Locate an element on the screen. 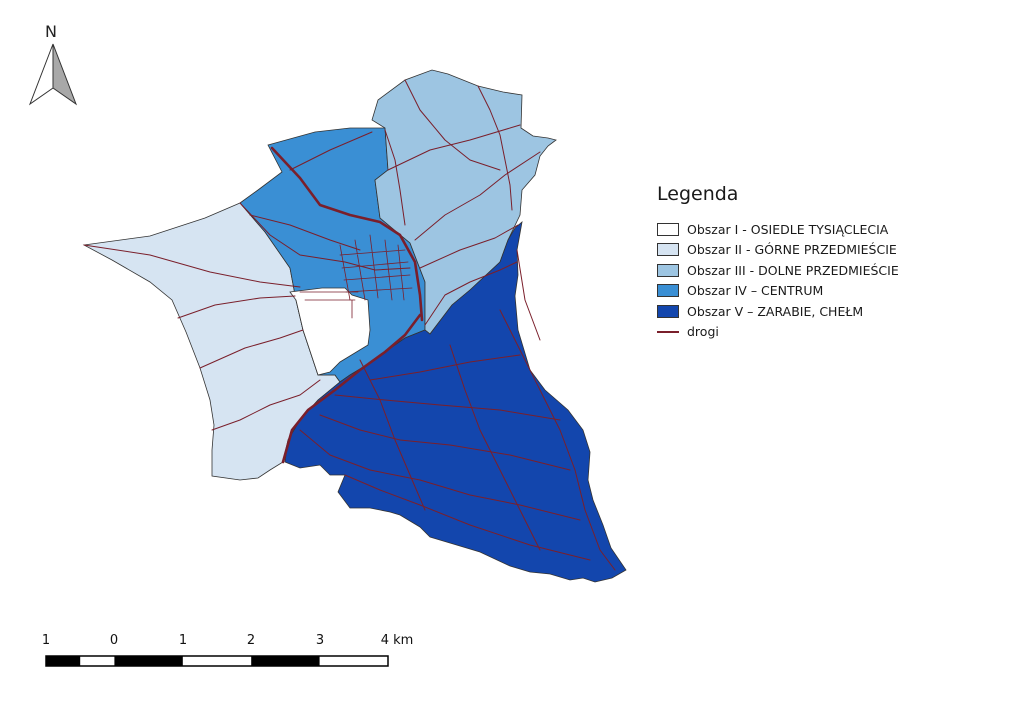 This screenshot has height=724, width=1024. legend-item-obszar-4: Obszar IV – CENTRUM is located at coordinates (807, 291).